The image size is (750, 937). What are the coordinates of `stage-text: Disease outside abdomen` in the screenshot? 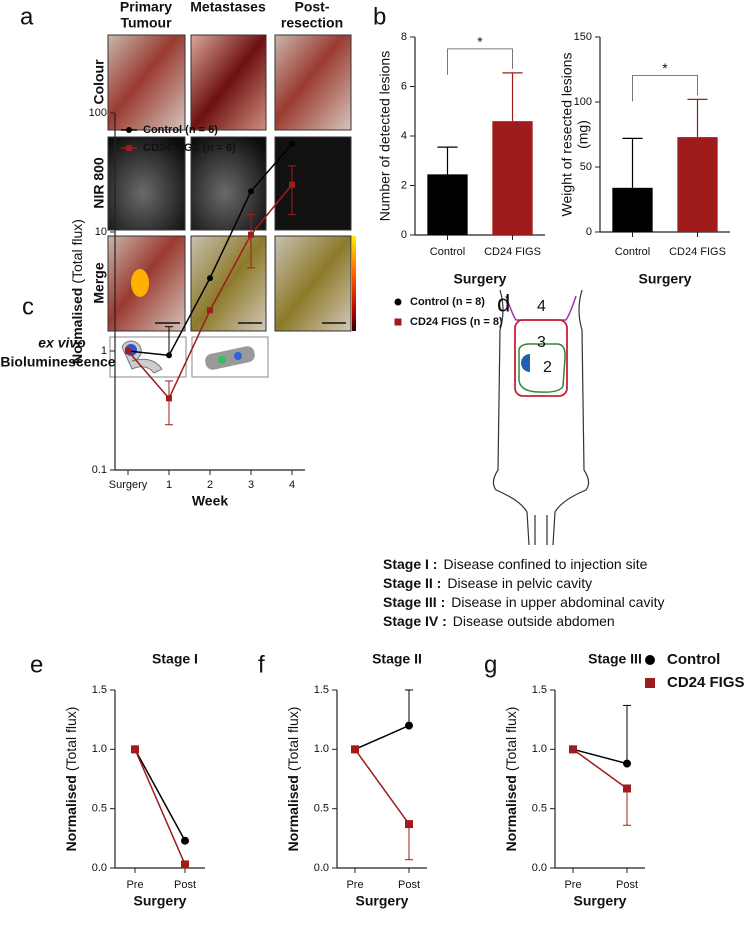 It's located at (534, 621).